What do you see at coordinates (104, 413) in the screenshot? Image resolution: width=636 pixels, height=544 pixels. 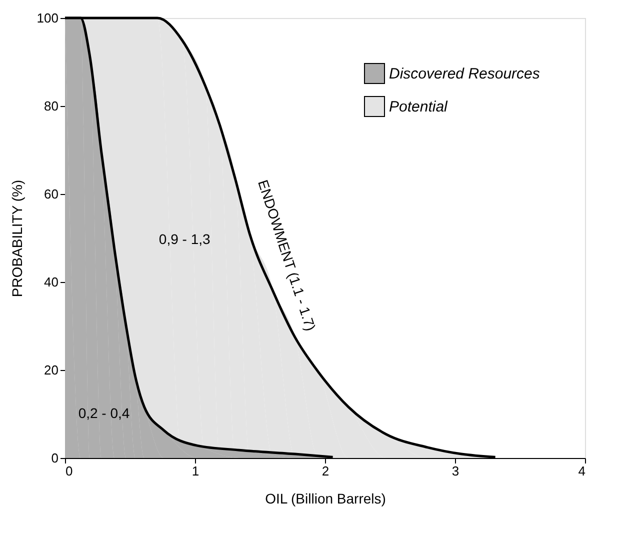 I see `annotation: 0,2 - 0,4` at bounding box center [104, 413].